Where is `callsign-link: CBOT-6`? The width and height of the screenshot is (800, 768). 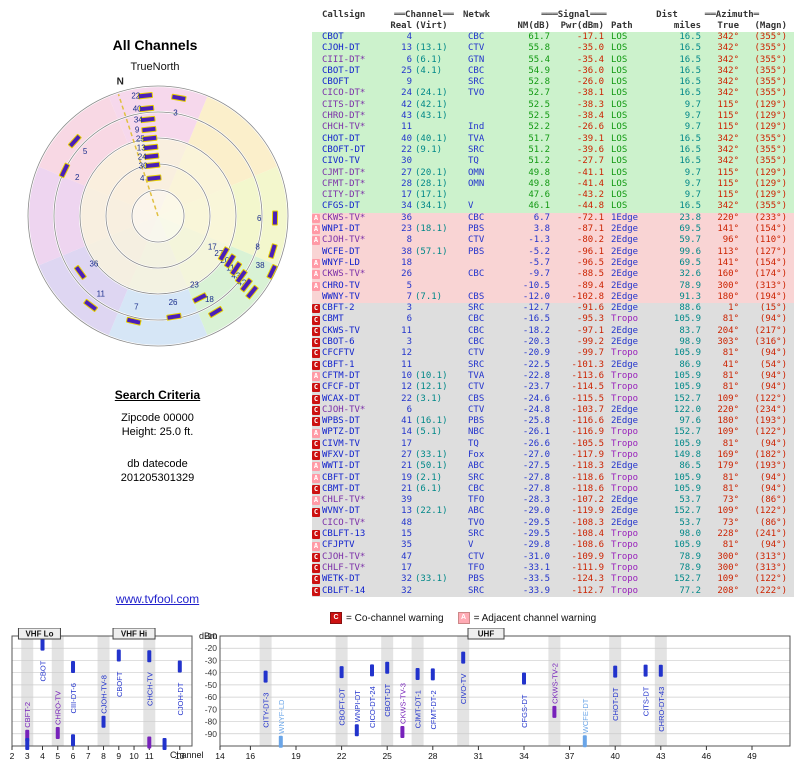
callsign-link: CBOT-6 is located at coordinates (338, 342).